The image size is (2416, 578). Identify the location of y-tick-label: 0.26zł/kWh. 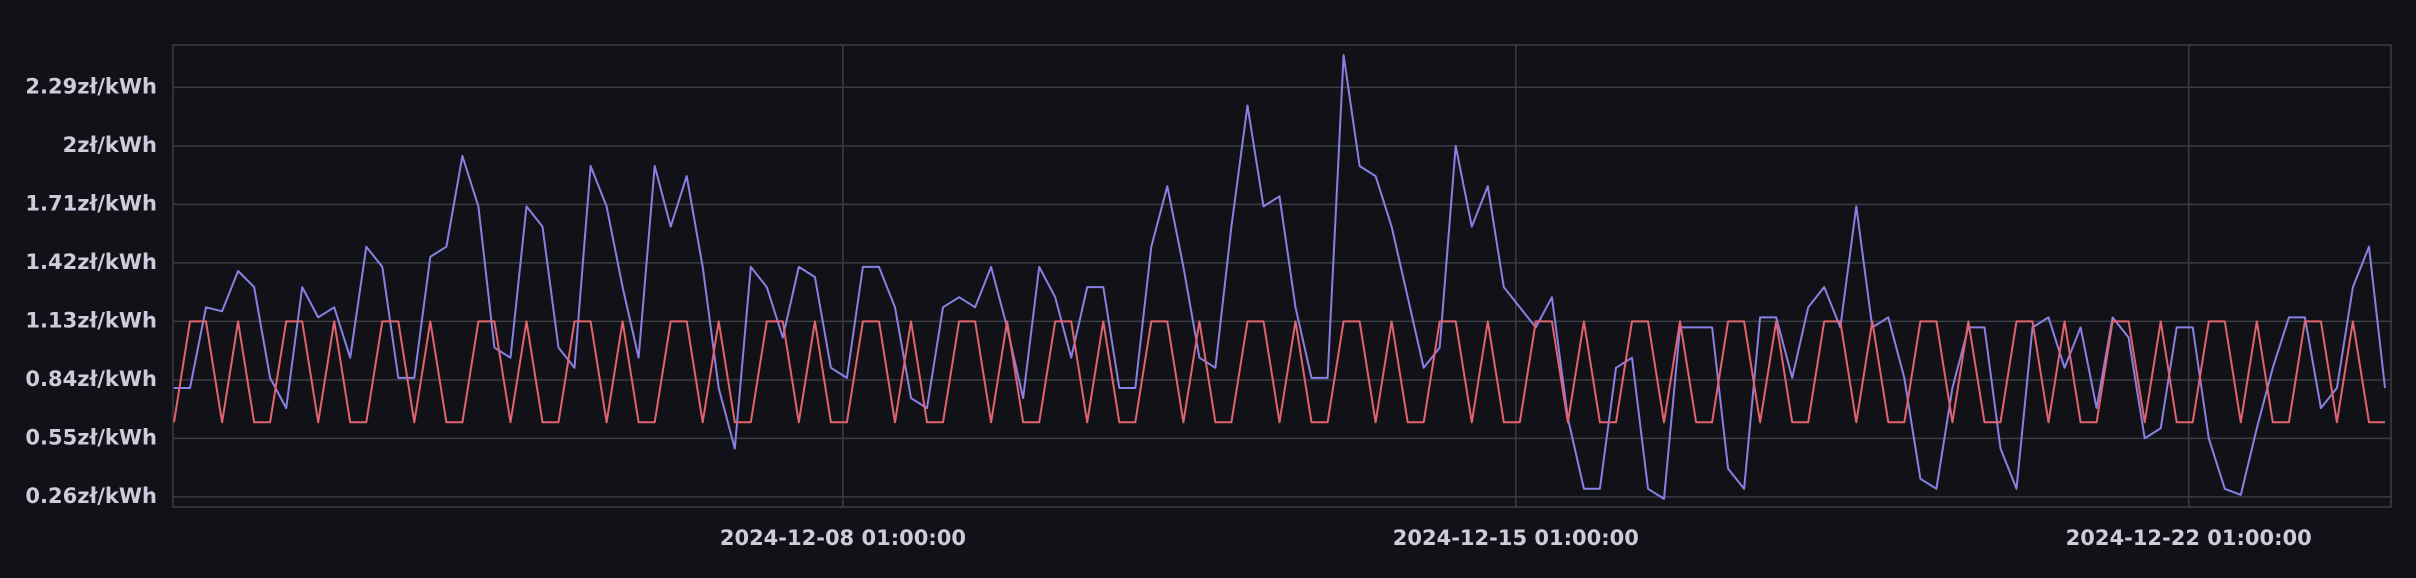
(91, 496).